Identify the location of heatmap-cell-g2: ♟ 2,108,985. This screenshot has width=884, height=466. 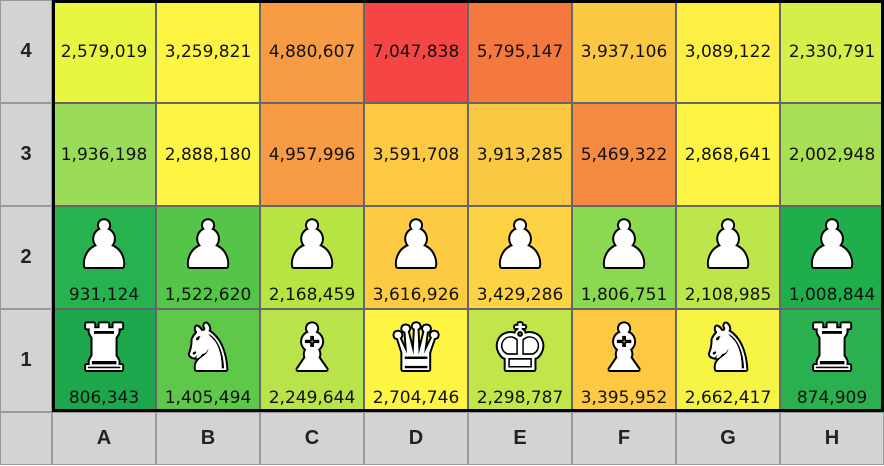
(728, 257).